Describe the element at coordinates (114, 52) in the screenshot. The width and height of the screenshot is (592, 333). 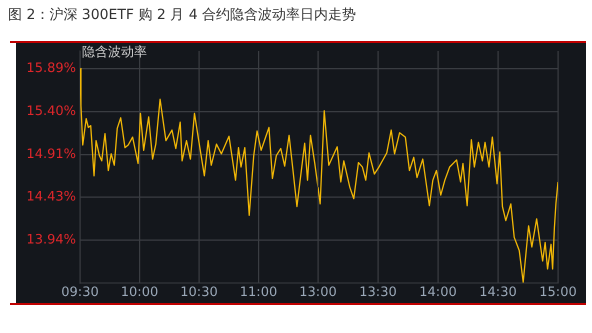
I see `y-axis-title: 隐含波动率` at that location.